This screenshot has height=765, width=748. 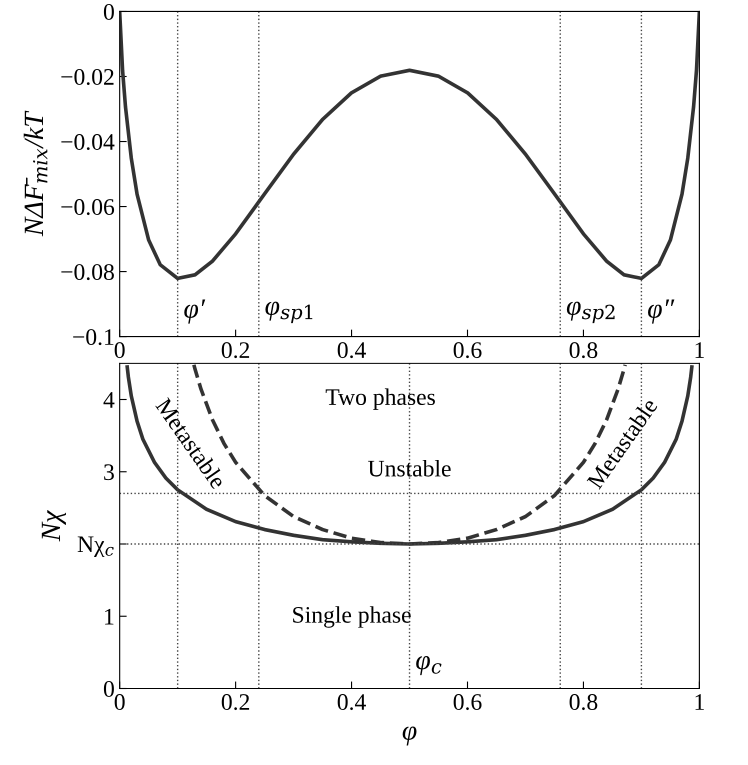 I want to click on y-axis-title: NΔF̄$_{mix}$/kT, so click(x=36, y=173).